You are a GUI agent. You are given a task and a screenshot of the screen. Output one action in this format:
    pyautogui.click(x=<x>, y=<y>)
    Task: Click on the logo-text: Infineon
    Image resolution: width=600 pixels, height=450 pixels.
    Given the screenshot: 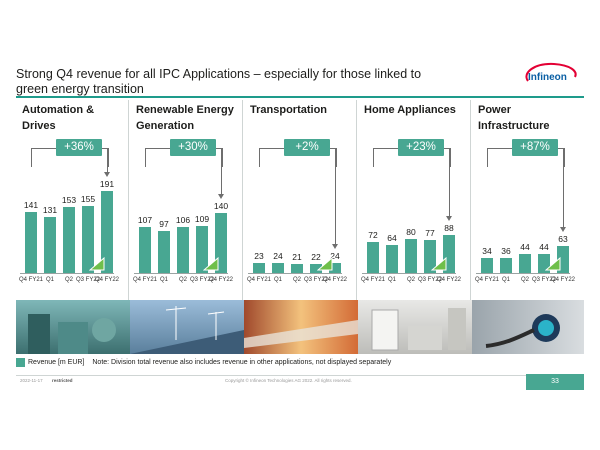 What is the action you would take?
    pyautogui.click(x=547, y=77)
    